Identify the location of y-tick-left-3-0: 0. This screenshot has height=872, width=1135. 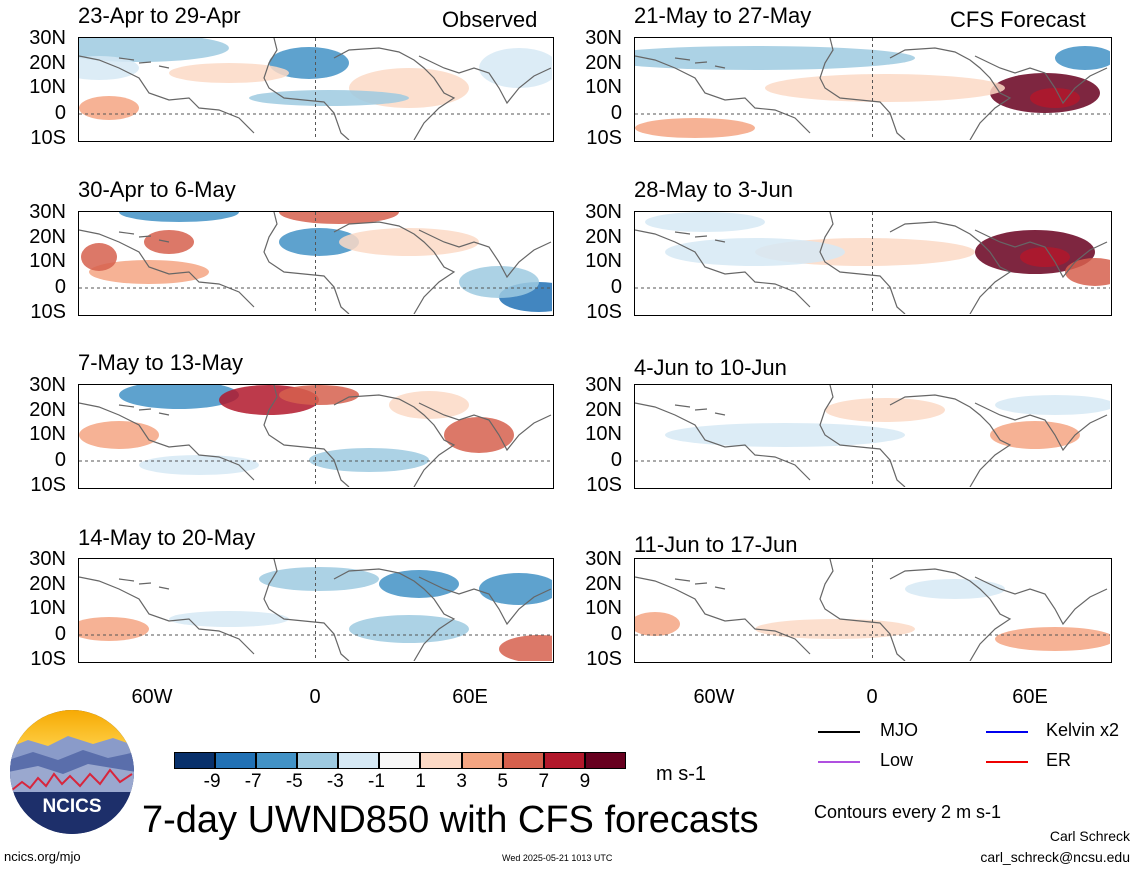
(60, 460).